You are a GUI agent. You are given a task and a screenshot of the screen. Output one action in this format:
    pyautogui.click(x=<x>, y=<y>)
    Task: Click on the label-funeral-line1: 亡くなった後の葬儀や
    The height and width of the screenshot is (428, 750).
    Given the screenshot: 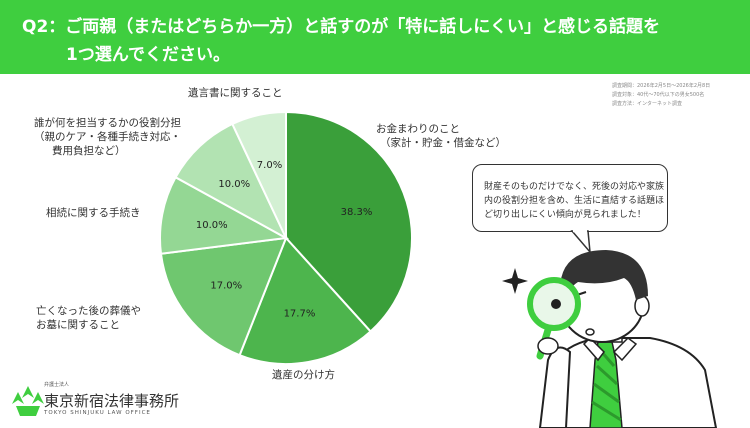 What is the action you would take?
    pyautogui.click(x=88, y=311)
    